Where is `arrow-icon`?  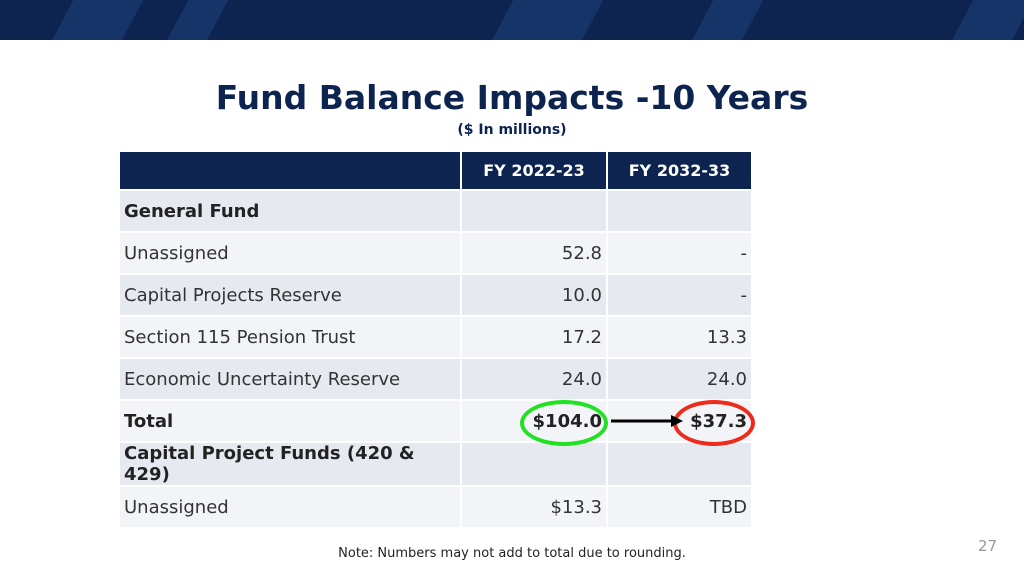
arrow-icon is located at coordinates (647, 421).